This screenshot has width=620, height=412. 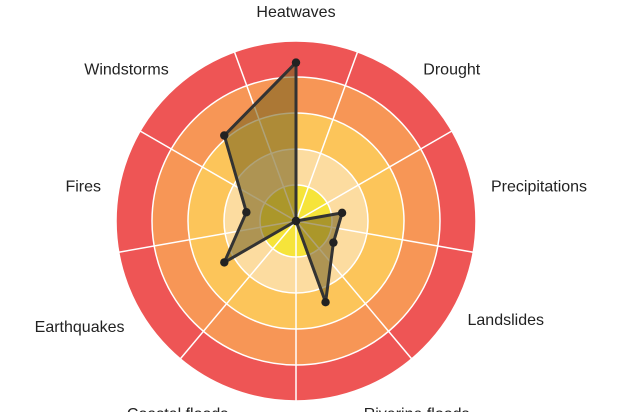 What do you see at coordinates (224, 135) in the screenshot?
I see `data-point-windstorms` at bounding box center [224, 135].